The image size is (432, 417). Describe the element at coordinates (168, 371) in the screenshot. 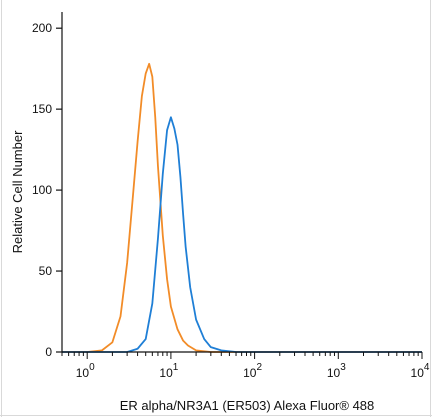

I see `x-tick-label: 10¹` at that location.